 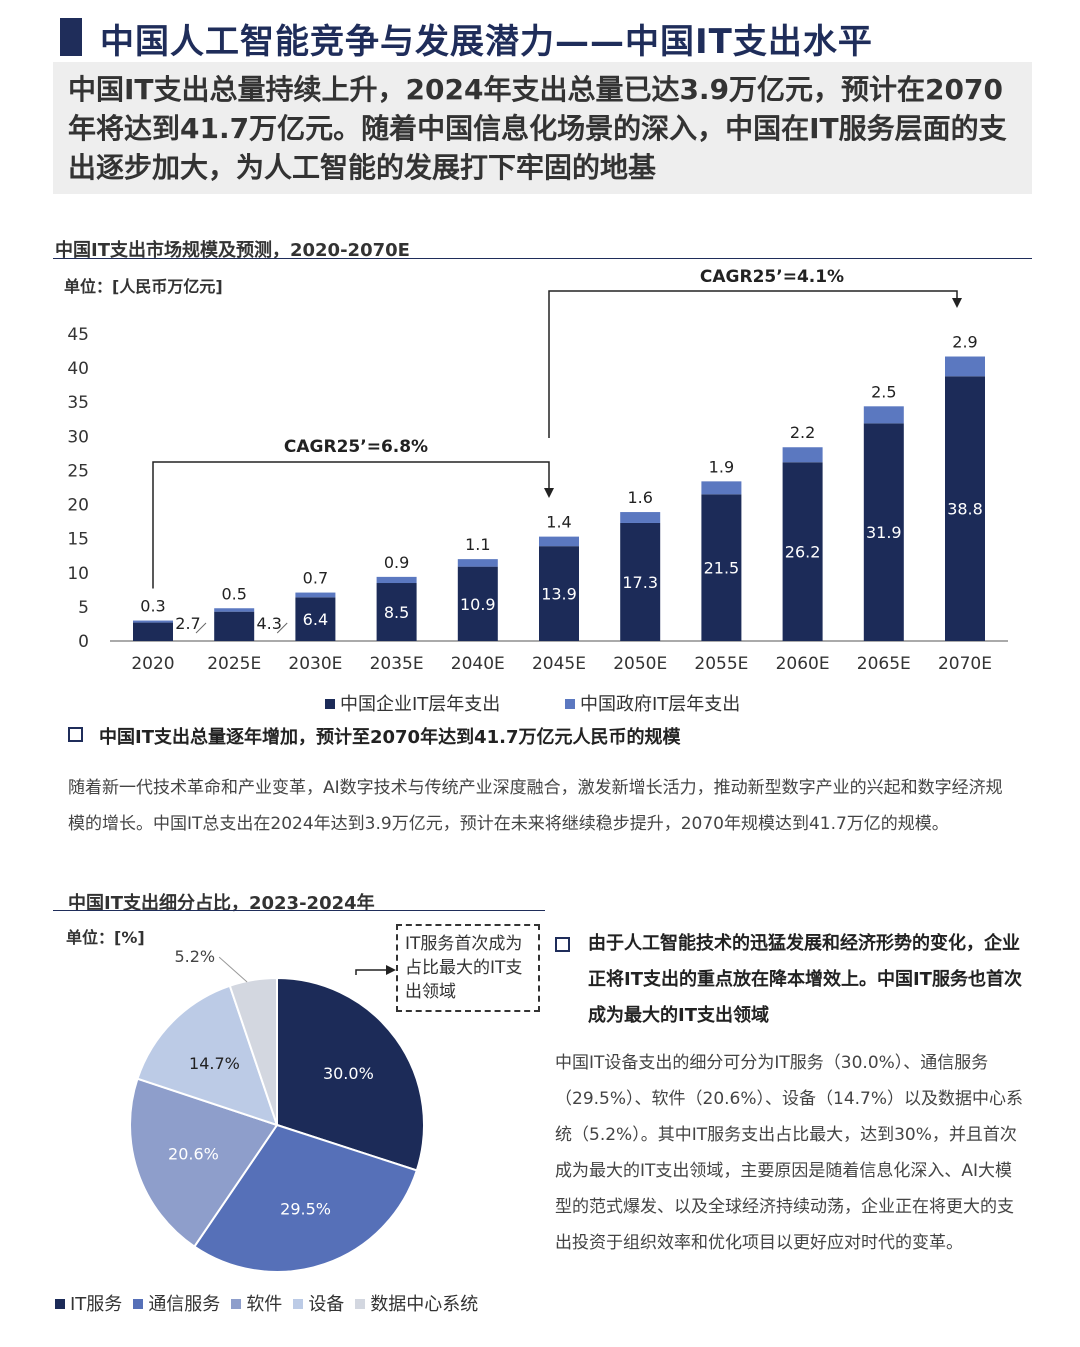 I want to click on pie-value-label: 30.0%, so click(x=348, y=1073).